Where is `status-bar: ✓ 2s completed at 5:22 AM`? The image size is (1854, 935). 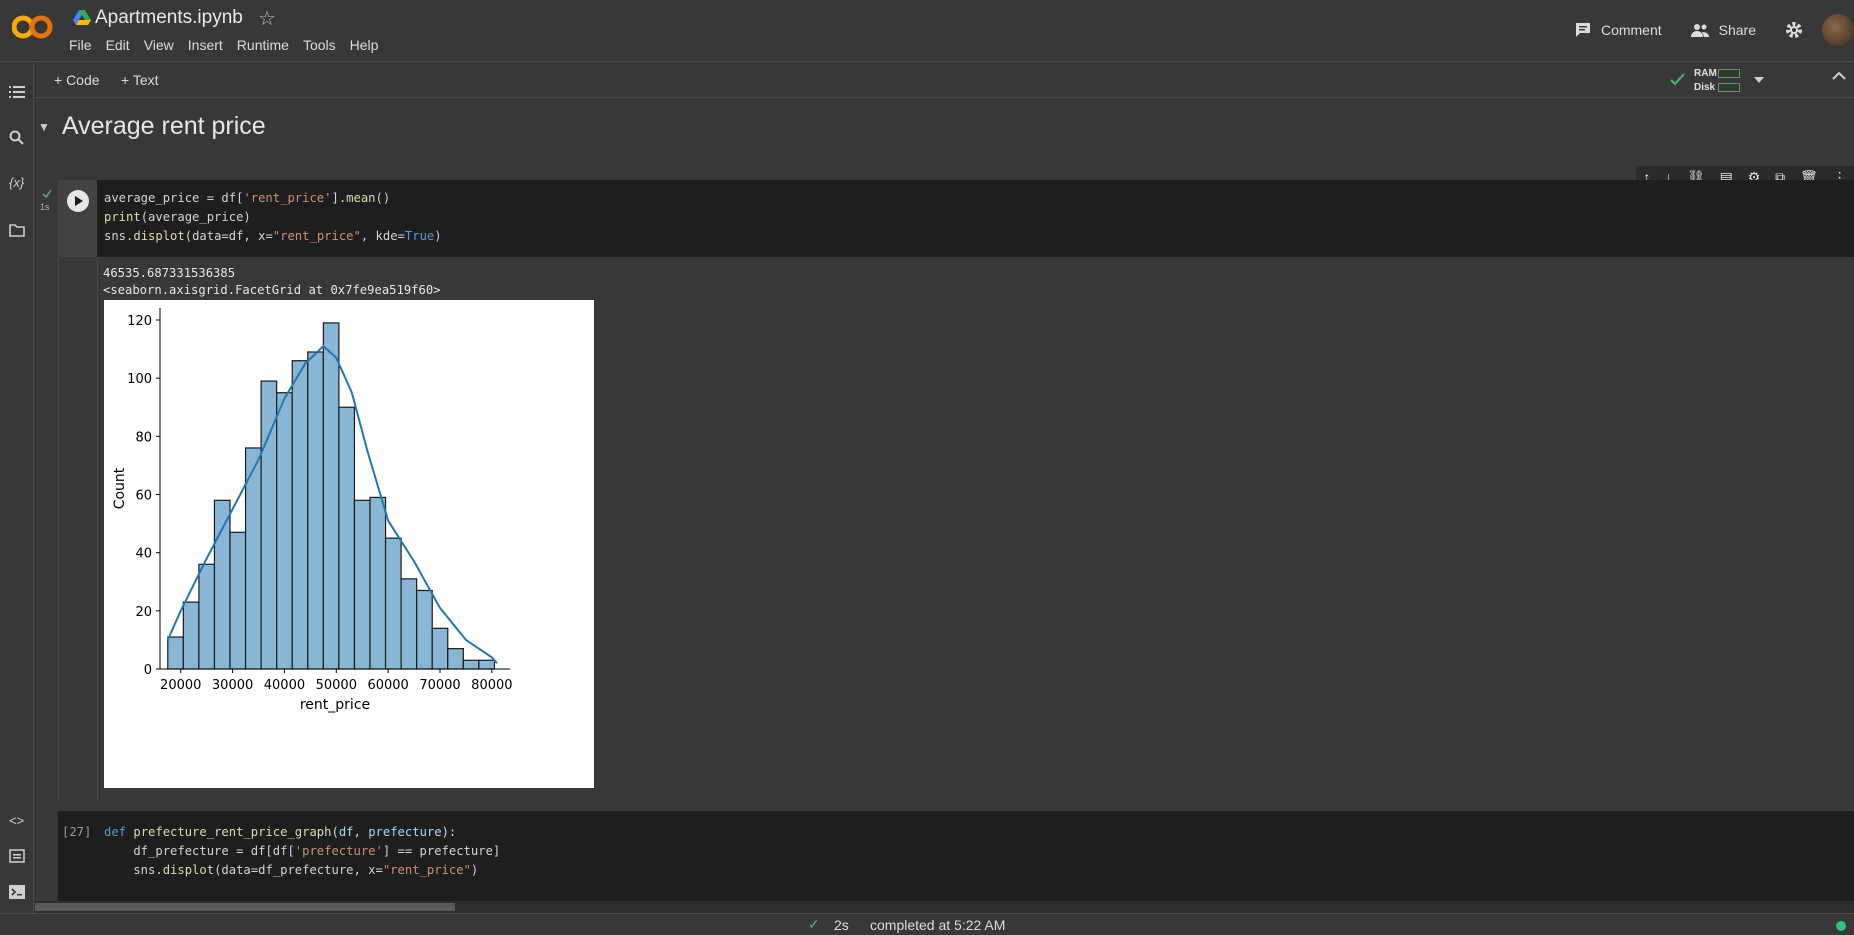
status-bar: ✓ 2s completed at 5:22 AM is located at coordinates (927, 924).